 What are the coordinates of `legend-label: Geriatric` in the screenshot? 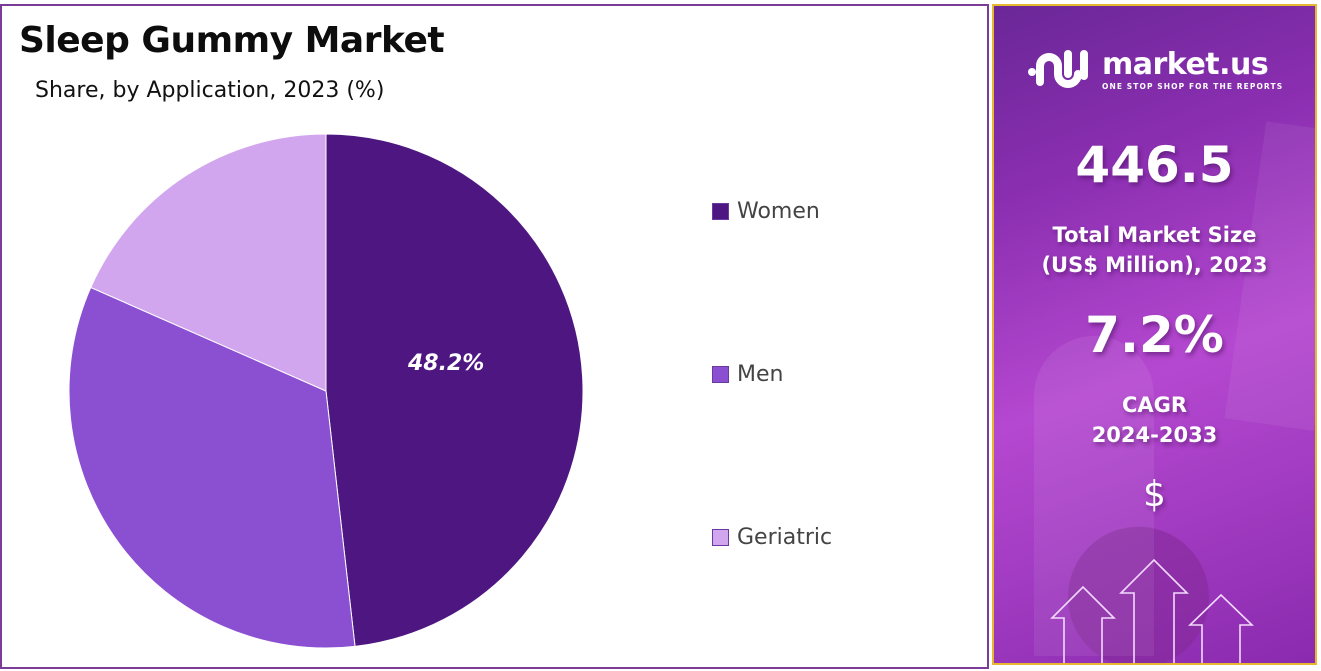 It's located at (785, 537).